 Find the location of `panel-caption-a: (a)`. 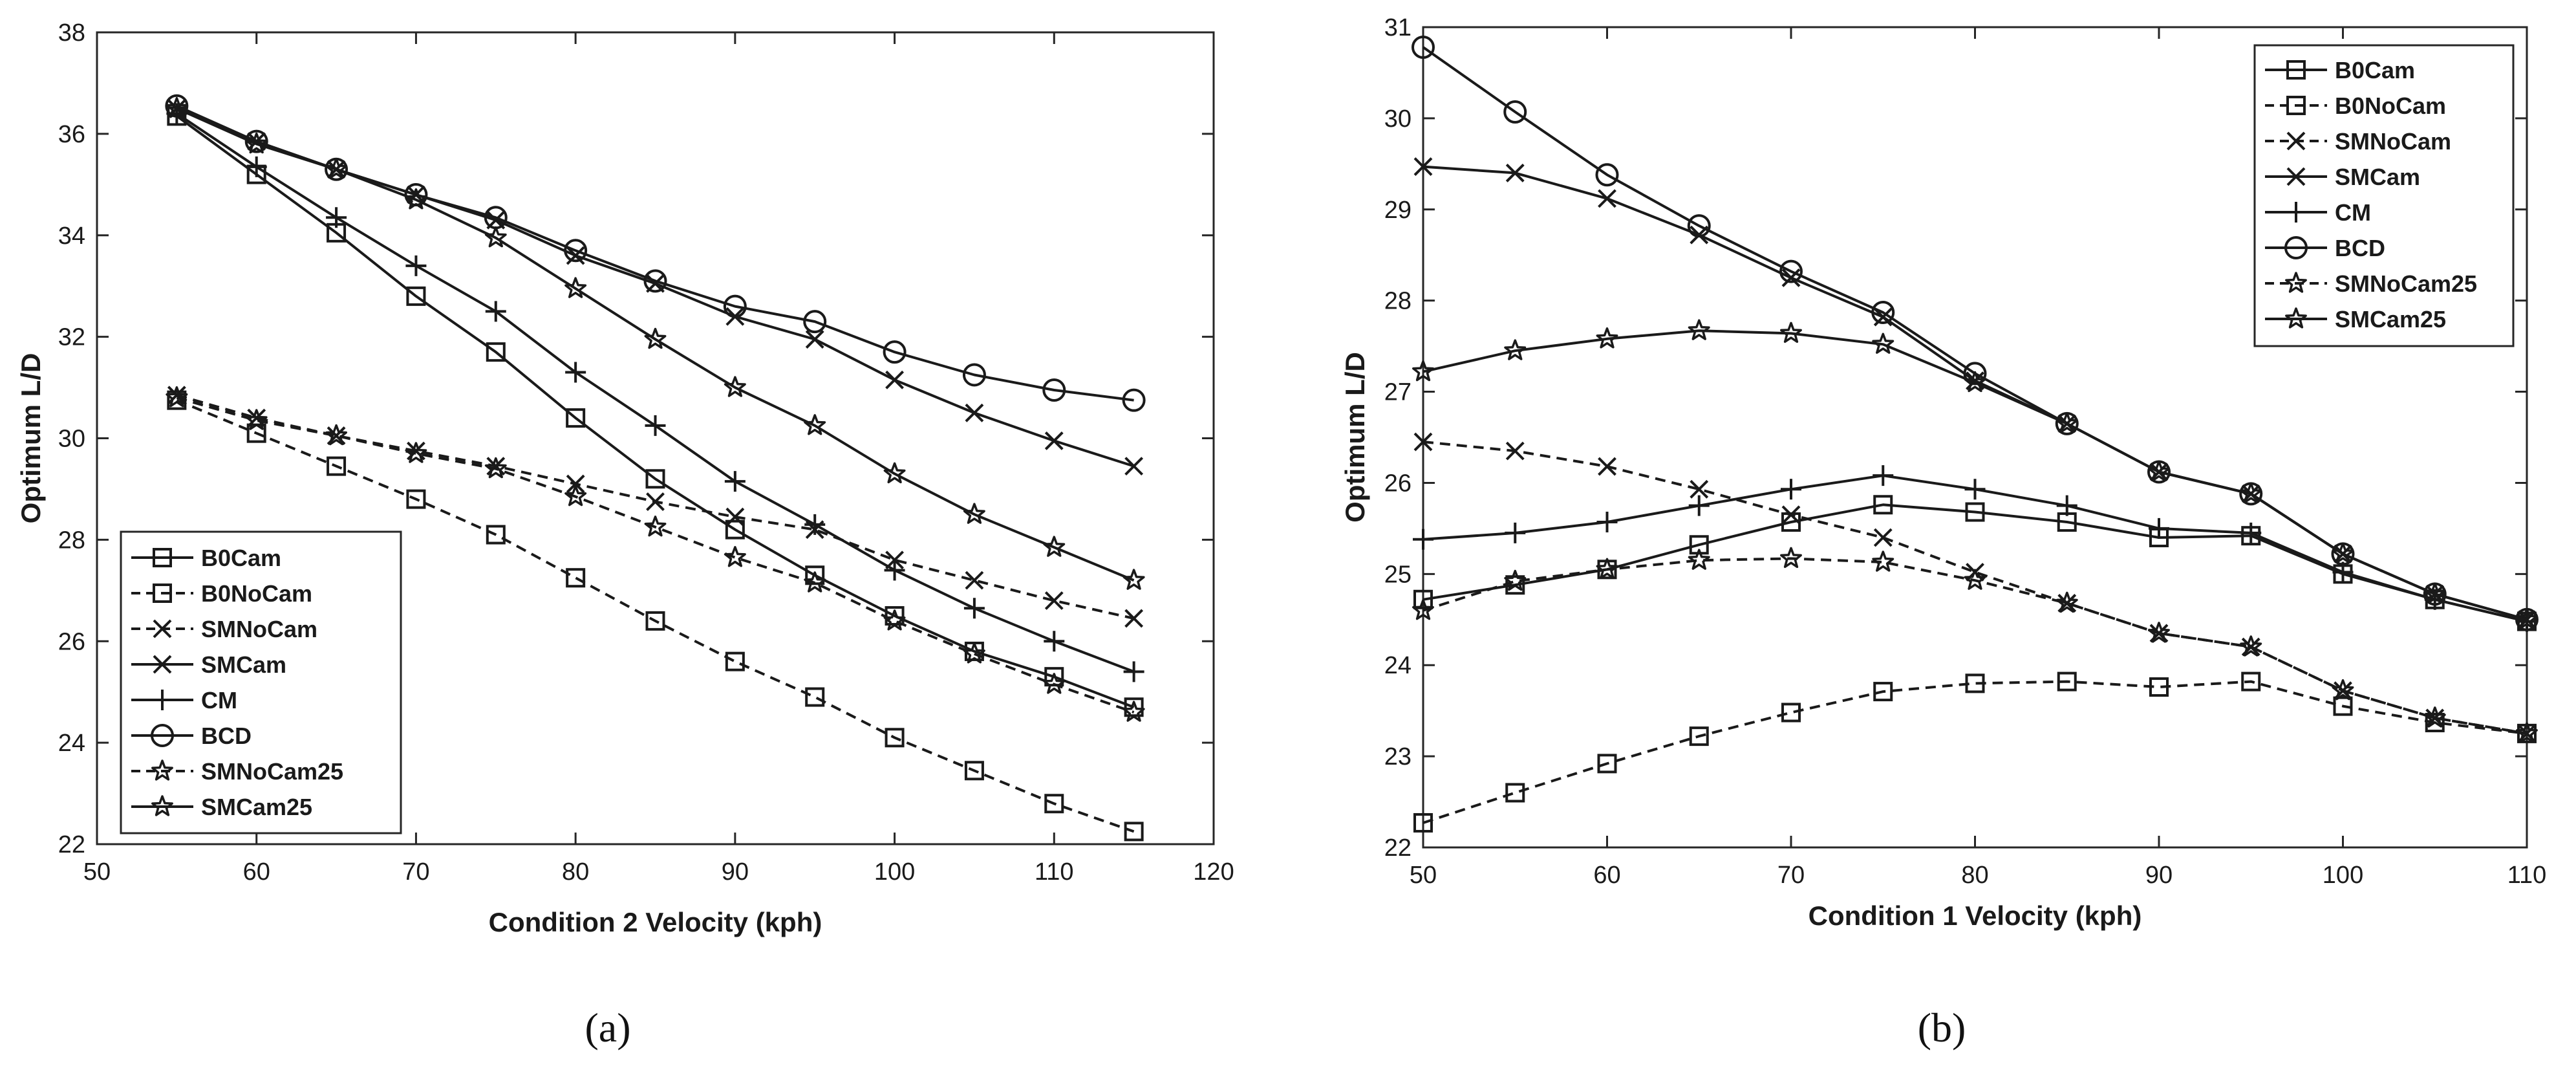

panel-caption-a: (a) is located at coordinates (607, 1028).